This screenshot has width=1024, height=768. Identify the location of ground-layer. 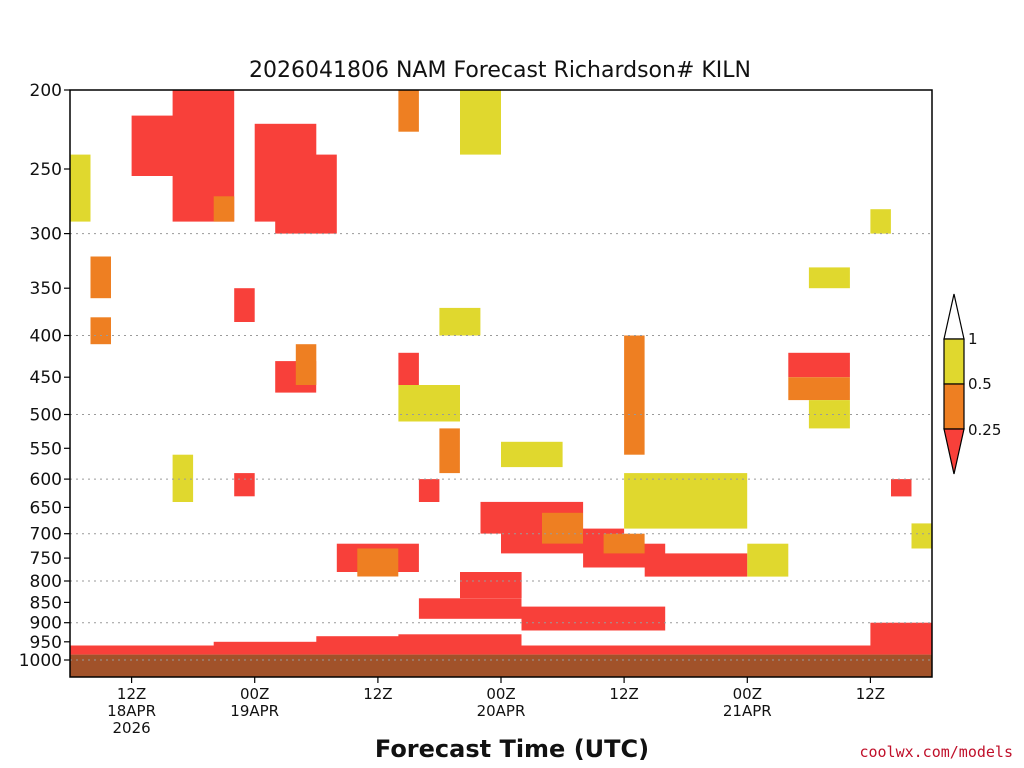
(501, 665).